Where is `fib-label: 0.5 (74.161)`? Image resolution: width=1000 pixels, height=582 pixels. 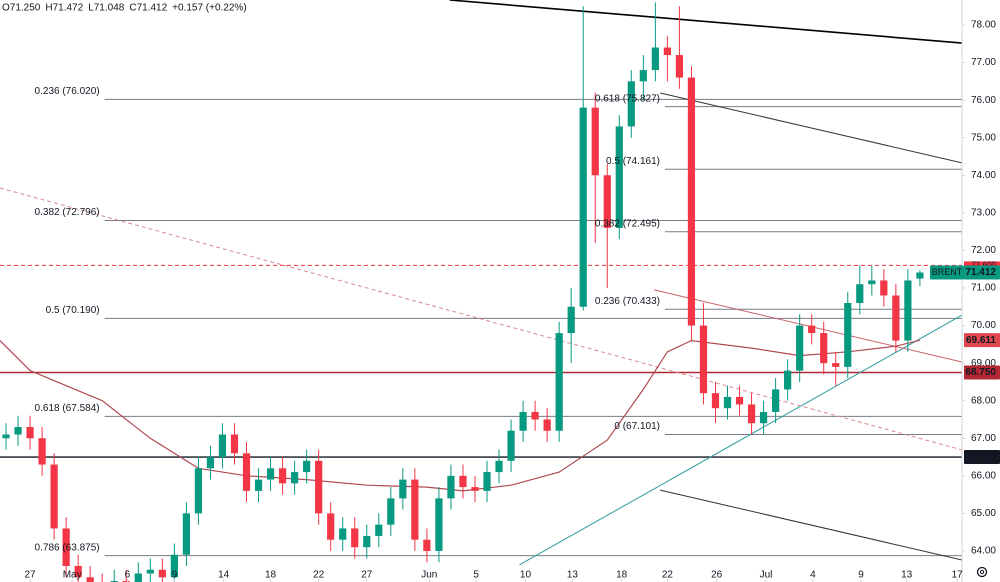
fib-label: 0.5 (74.161) is located at coordinates (633, 161).